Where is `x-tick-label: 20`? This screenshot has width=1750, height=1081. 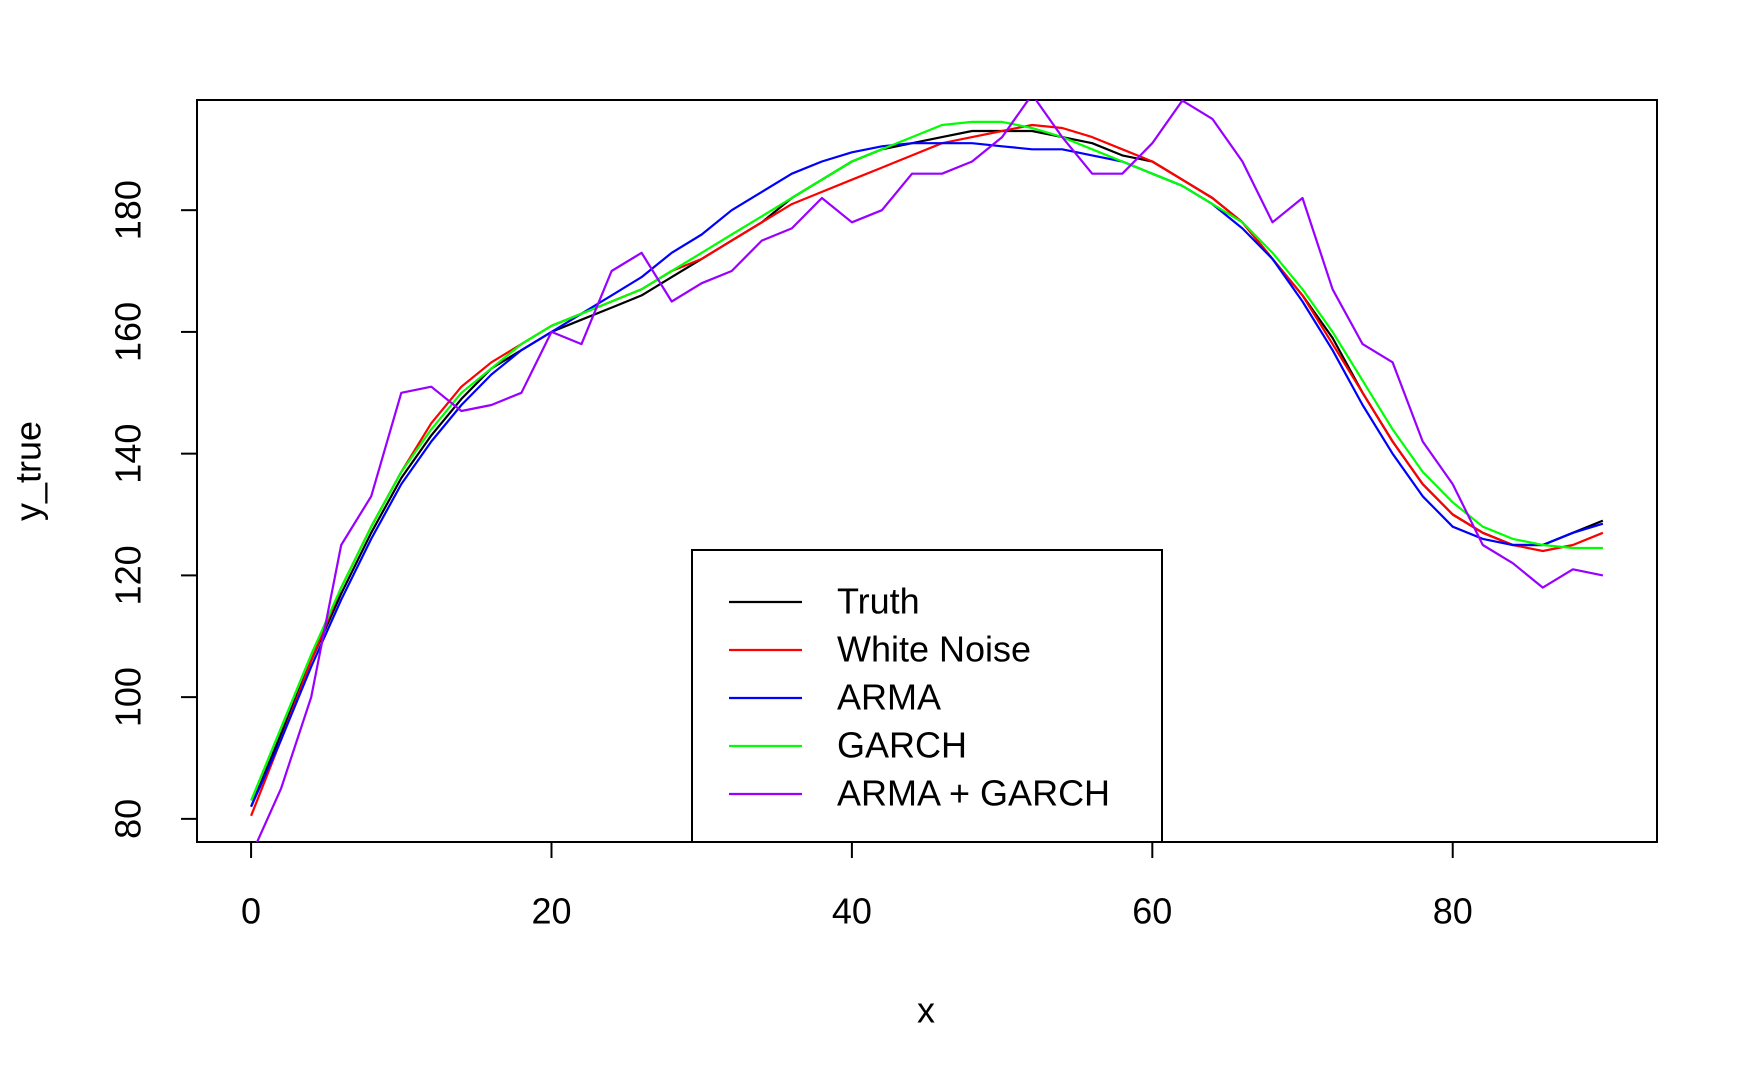
x-tick-label: 20 is located at coordinates (551, 911).